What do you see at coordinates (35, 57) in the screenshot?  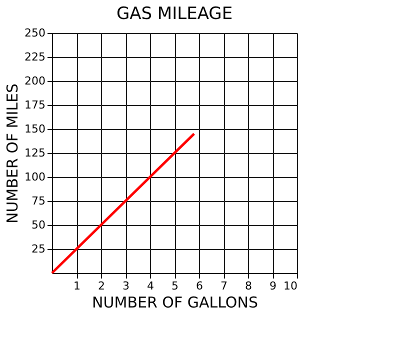 I see `y-tick-label: 225` at bounding box center [35, 57].